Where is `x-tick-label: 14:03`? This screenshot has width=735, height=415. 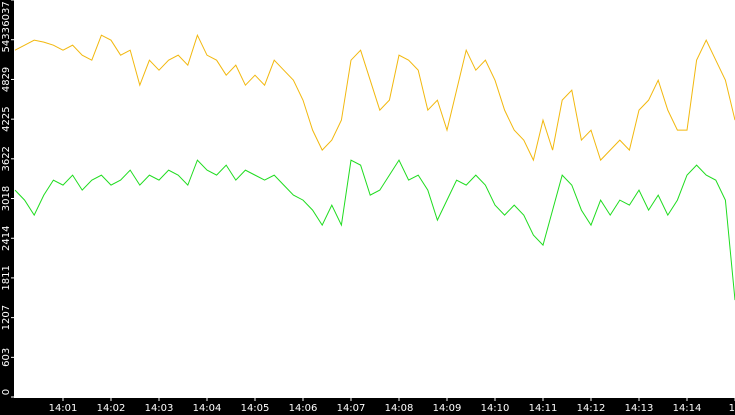 x-tick-label: 14:03 is located at coordinates (159, 408).